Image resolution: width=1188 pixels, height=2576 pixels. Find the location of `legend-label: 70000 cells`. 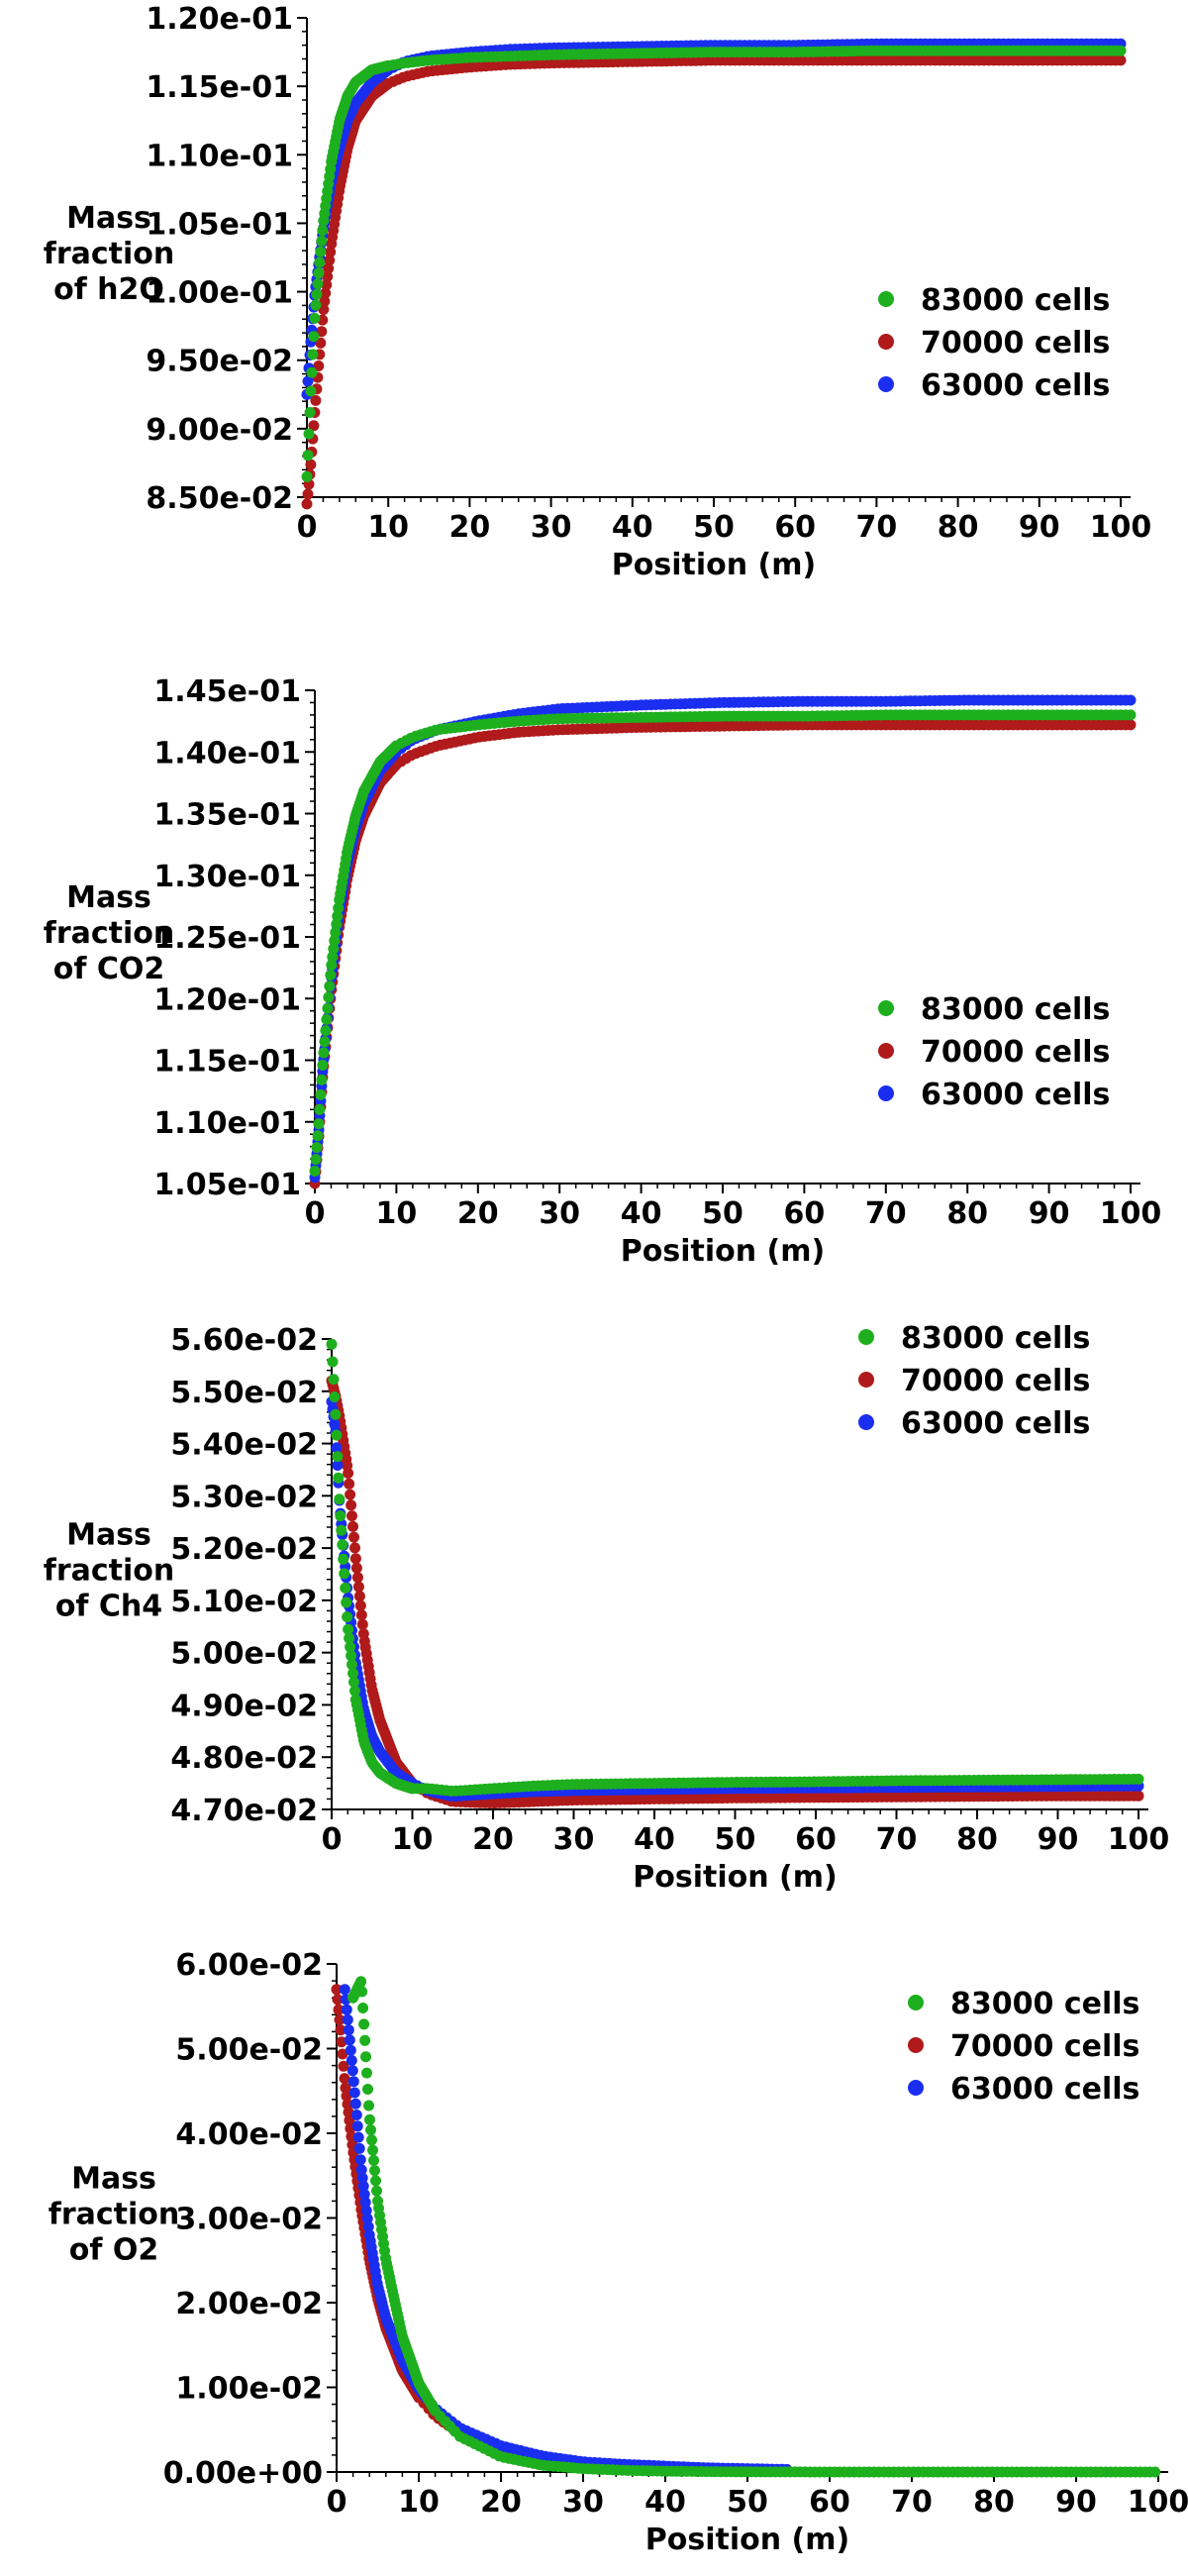

legend-label: 70000 cells is located at coordinates (1015, 1052).